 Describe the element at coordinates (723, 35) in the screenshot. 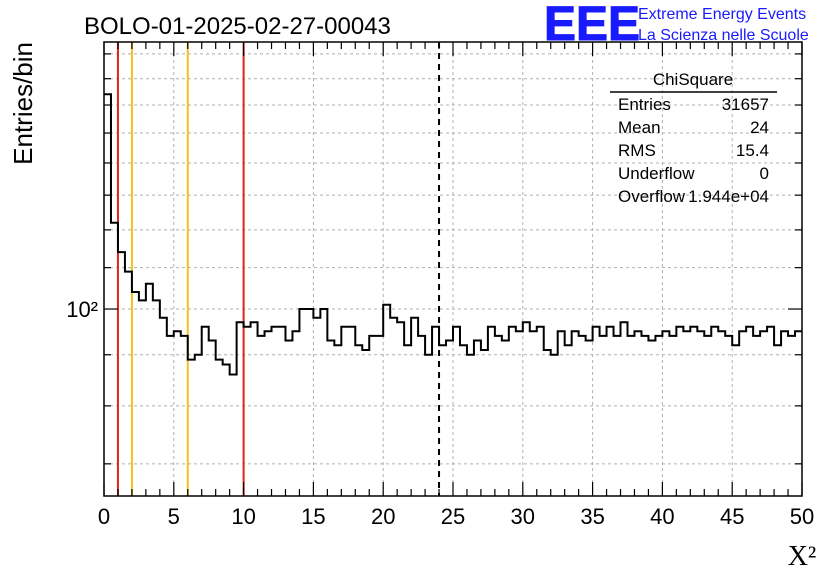

I see `logo-line2: La Scienza nelle Scuole` at that location.